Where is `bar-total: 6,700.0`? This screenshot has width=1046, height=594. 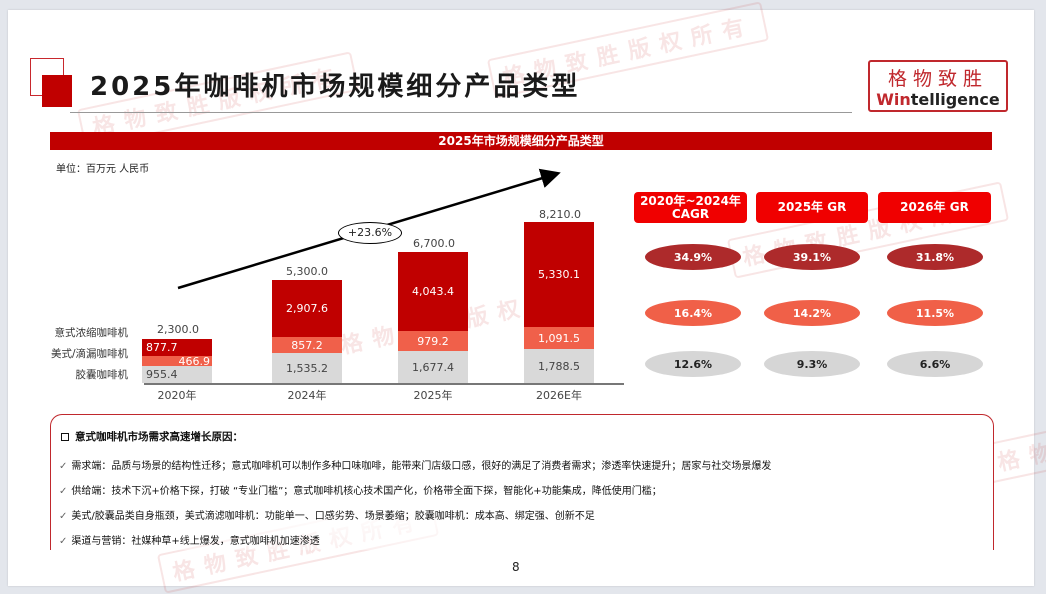 bar-total: 6,700.0 is located at coordinates (434, 243).